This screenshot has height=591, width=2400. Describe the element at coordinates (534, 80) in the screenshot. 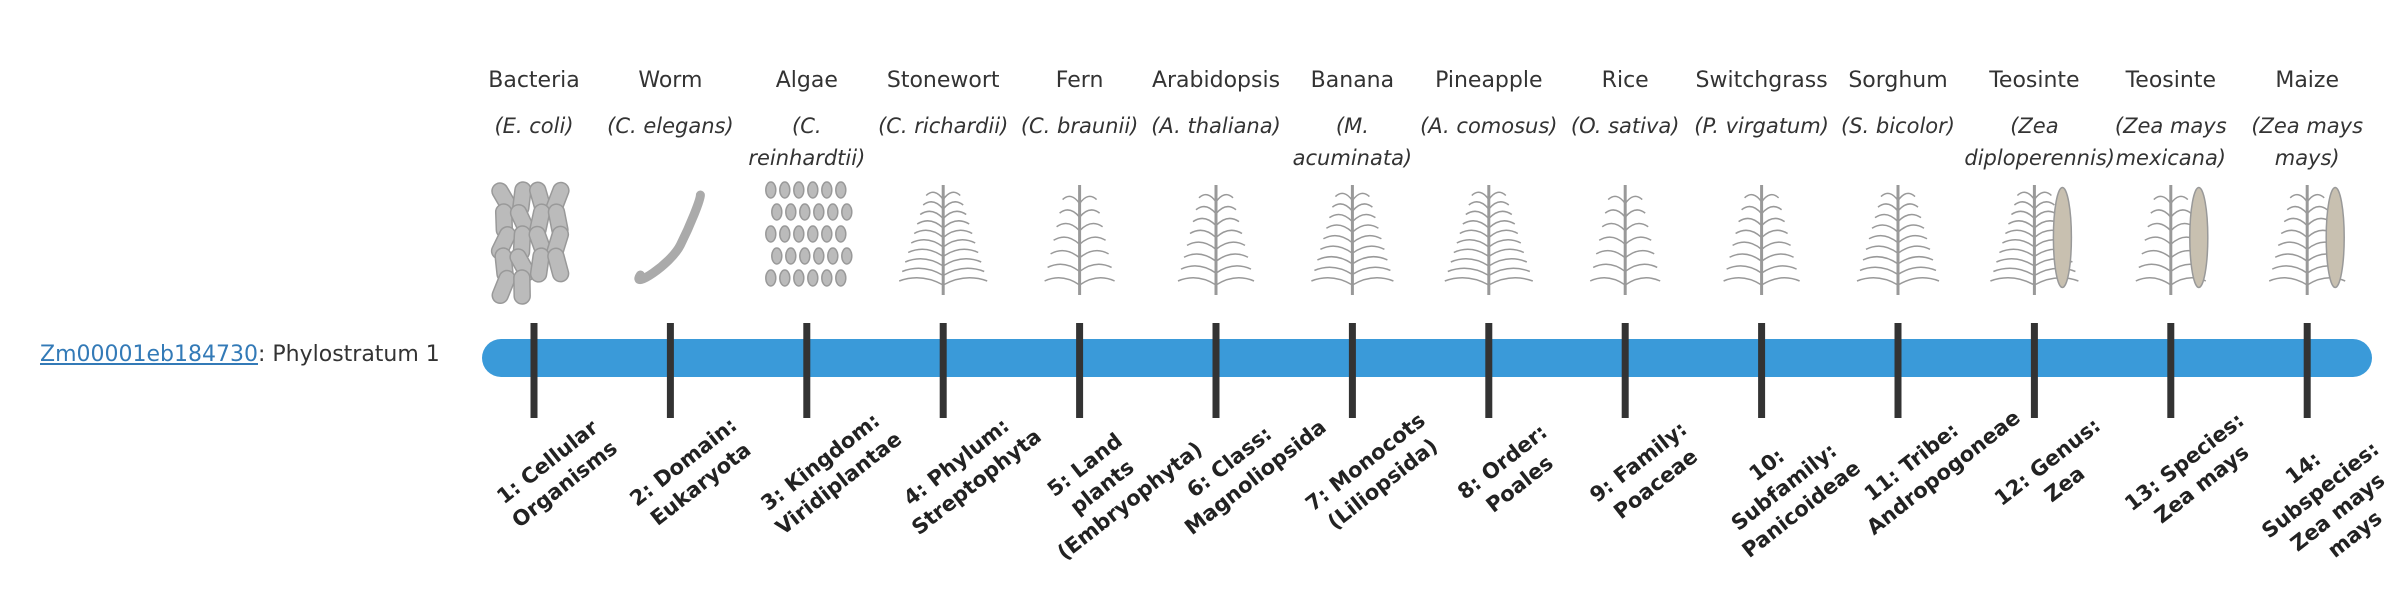

I see `organism-name: Bacteria` at that location.